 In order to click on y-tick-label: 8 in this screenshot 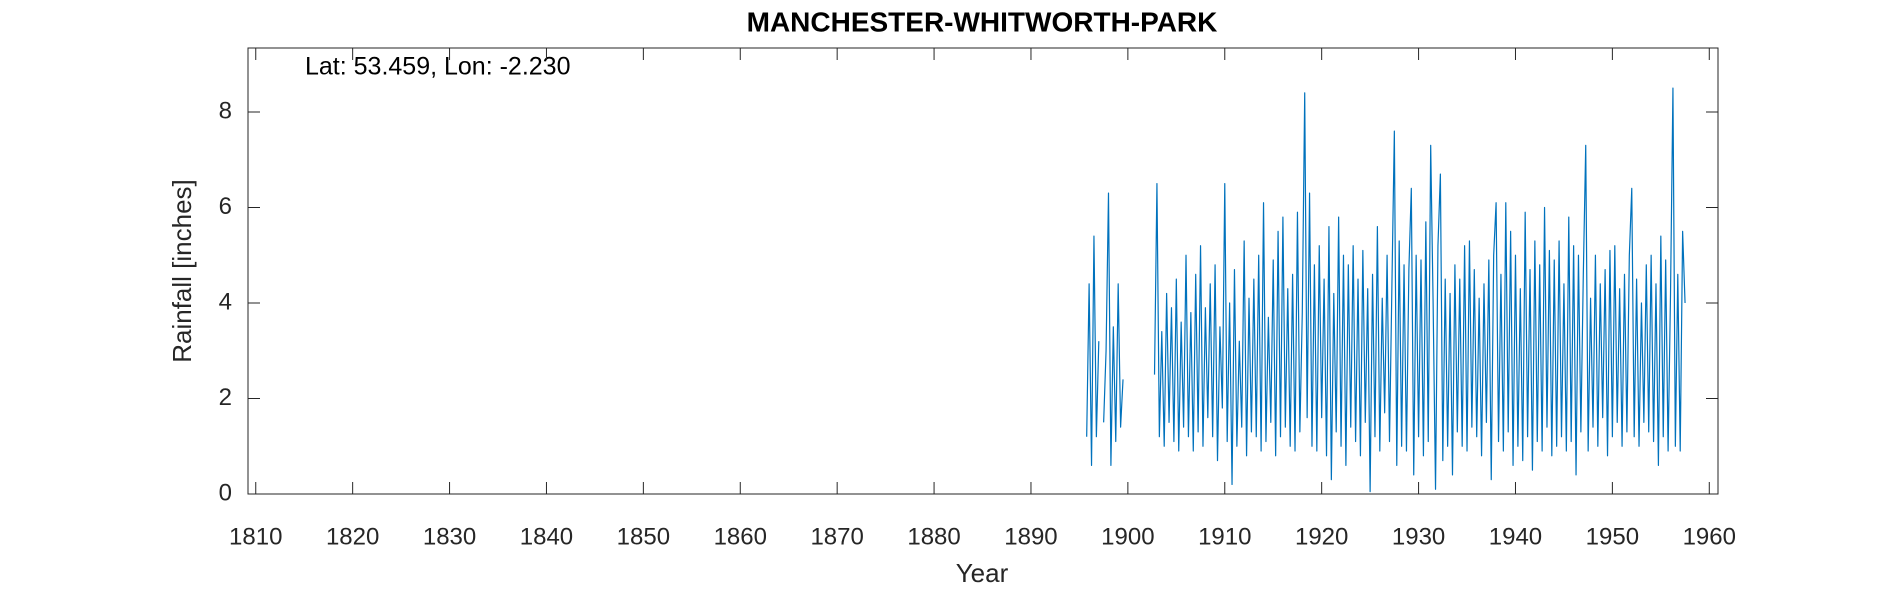, I will do `click(225, 110)`.